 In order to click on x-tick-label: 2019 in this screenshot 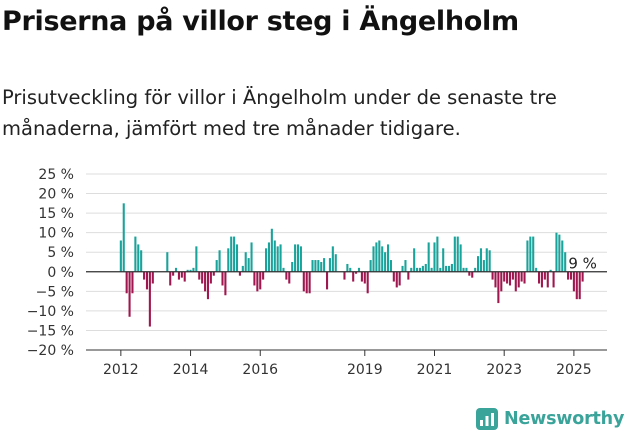, I will do `click(365, 370)`.